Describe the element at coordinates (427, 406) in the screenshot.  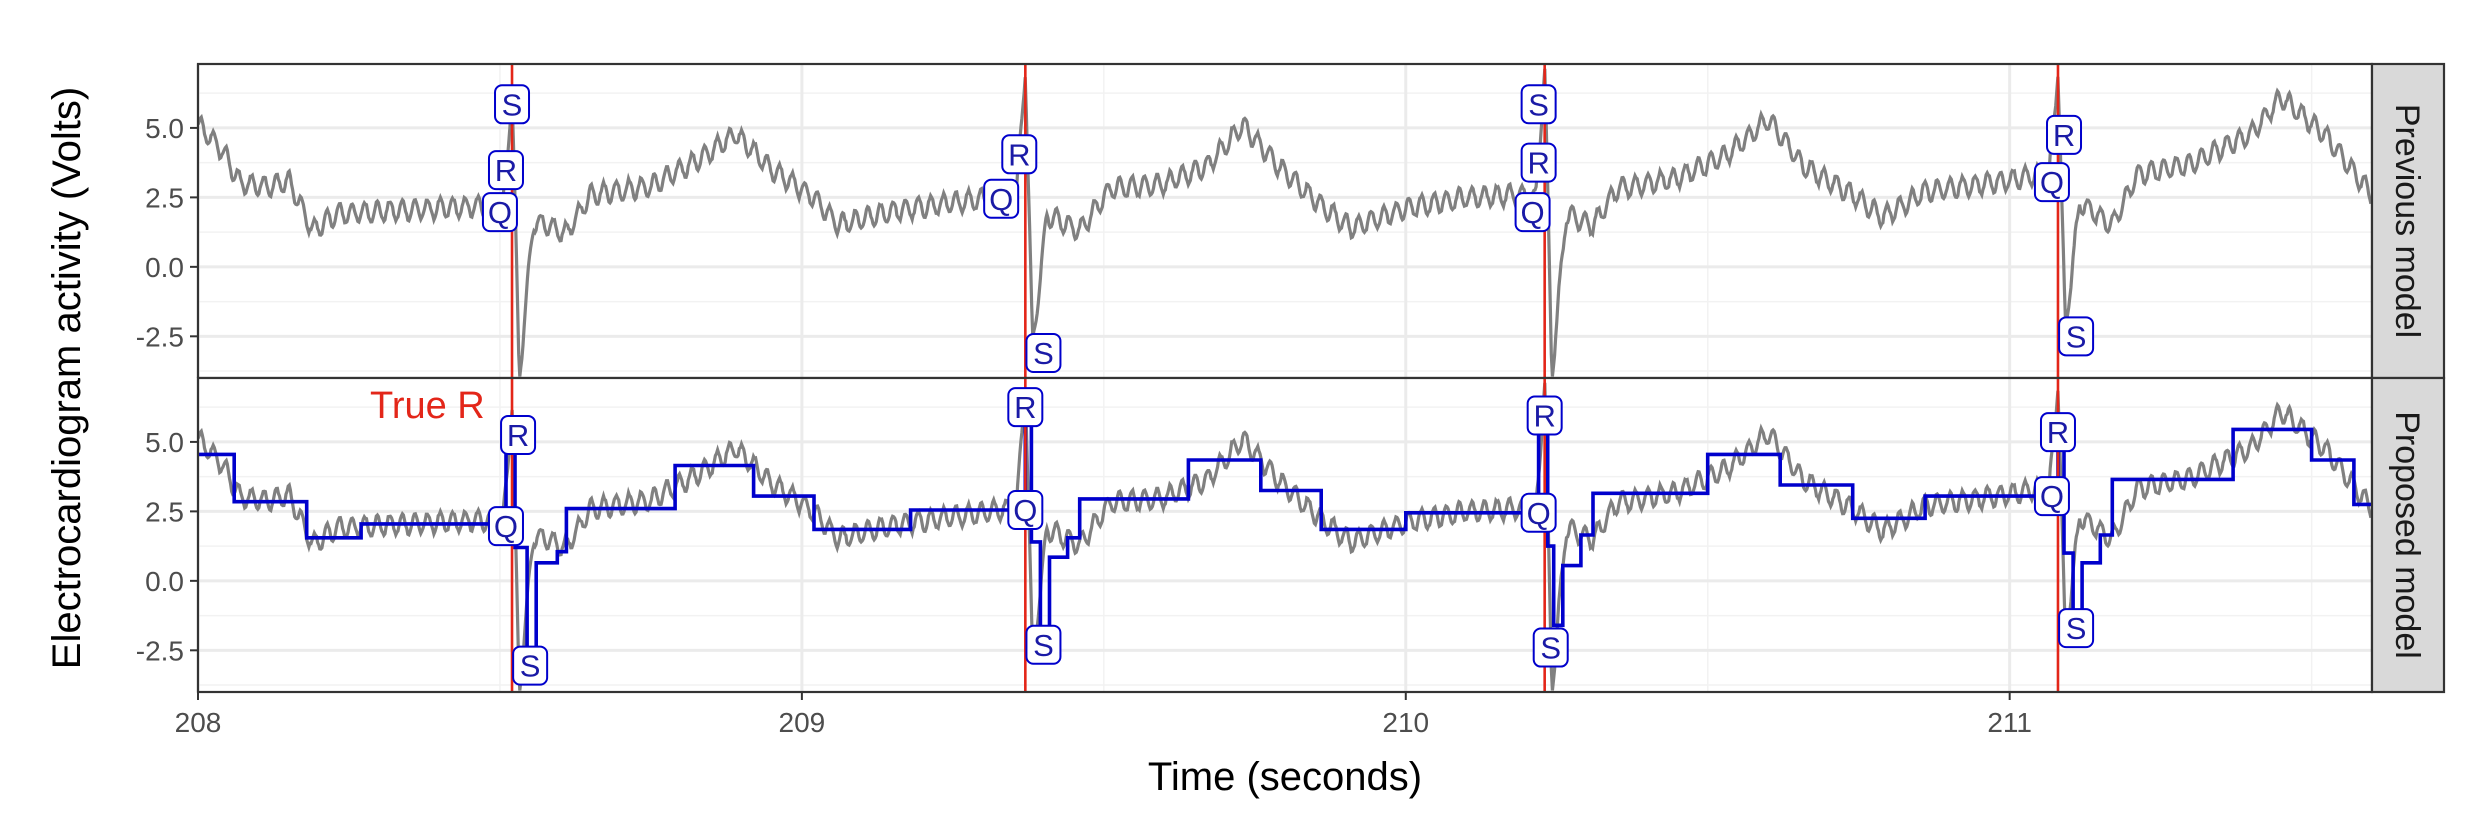
I see `true-r-annotation: True R` at that location.